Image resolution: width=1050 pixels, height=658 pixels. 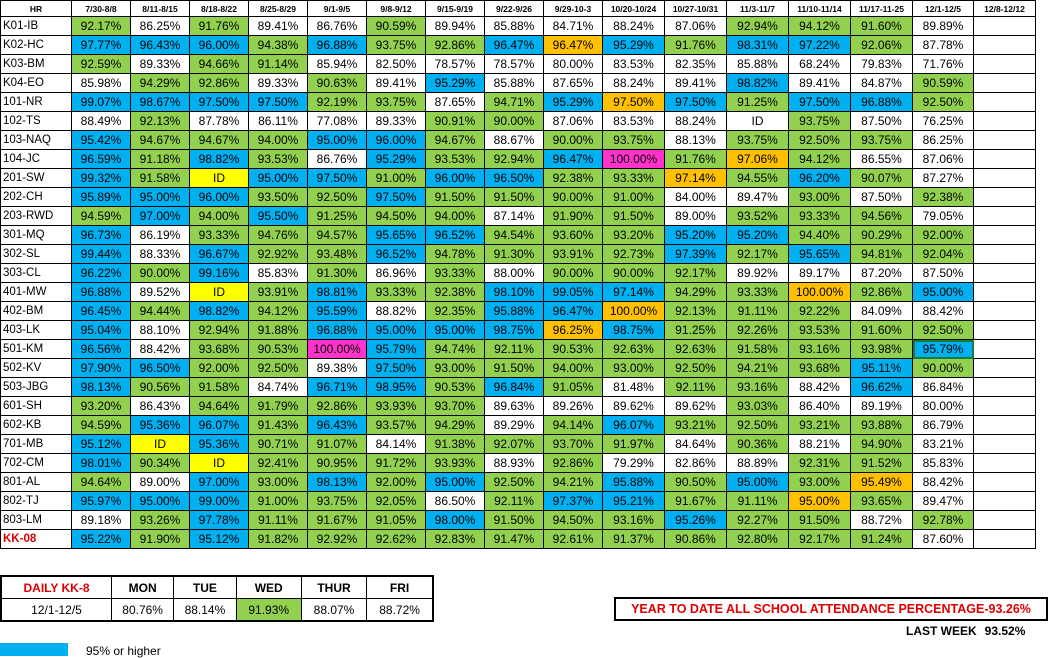 What do you see at coordinates (278, 178) in the screenshot?
I see `table-cell: 95.00%` at bounding box center [278, 178].